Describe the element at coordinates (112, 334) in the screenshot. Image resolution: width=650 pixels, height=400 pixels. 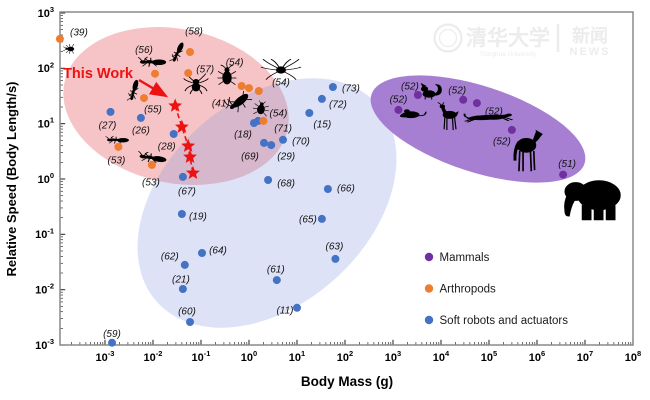
I see `point-ref-label: (59)` at that location.